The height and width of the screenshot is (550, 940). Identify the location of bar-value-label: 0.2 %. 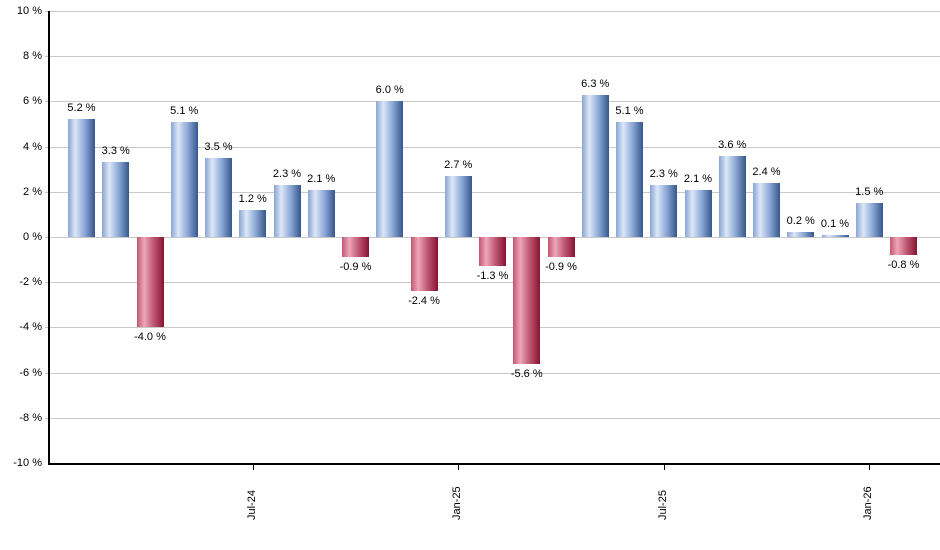
(800, 221).